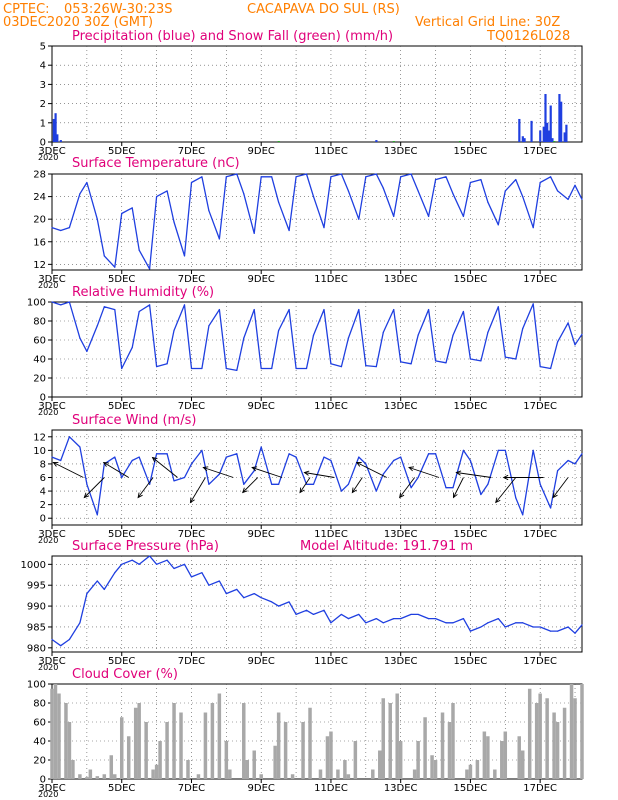  Describe the element at coordinates (39, 197) in the screenshot. I see `temp-ytick-label: 24` at that location.